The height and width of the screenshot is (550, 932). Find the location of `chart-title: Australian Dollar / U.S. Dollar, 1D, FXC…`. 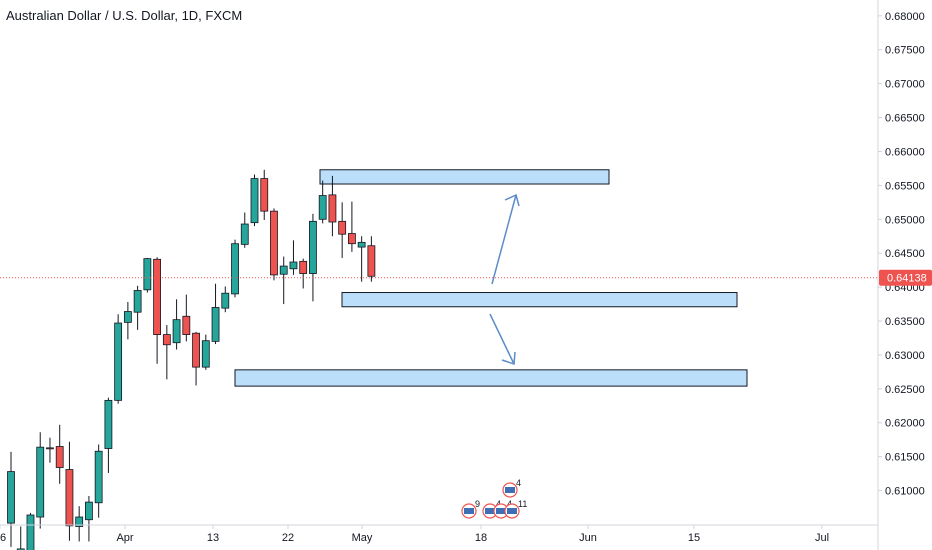

chart-title: Australian Dollar / U.S. Dollar, 1D, FXC… is located at coordinates (124, 15).